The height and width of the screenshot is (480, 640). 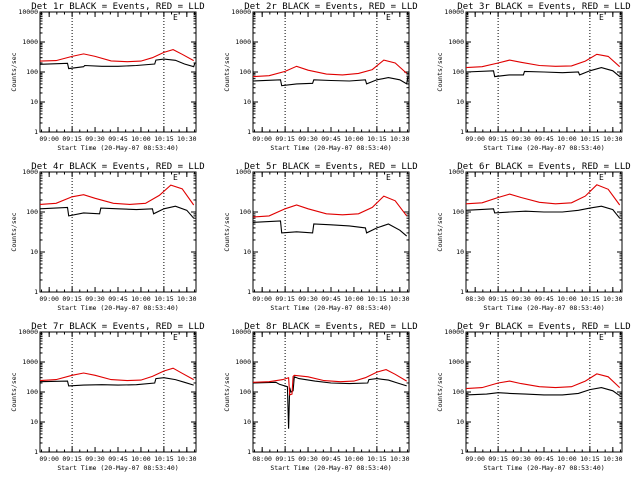 What do you see at coordinates (330, 7) in the screenshot?
I see `panel-title: Det 2r BLACK = Events, RED = LLD` at bounding box center [330, 7].